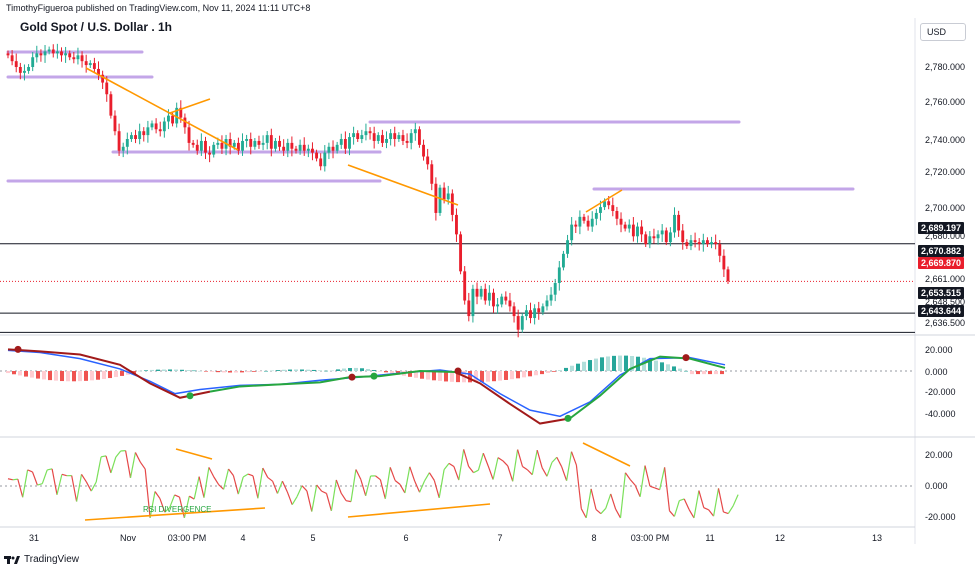  What do you see at coordinates (939, 350) in the screenshot?
I see `macd-tick-label: 20.000` at bounding box center [939, 350].